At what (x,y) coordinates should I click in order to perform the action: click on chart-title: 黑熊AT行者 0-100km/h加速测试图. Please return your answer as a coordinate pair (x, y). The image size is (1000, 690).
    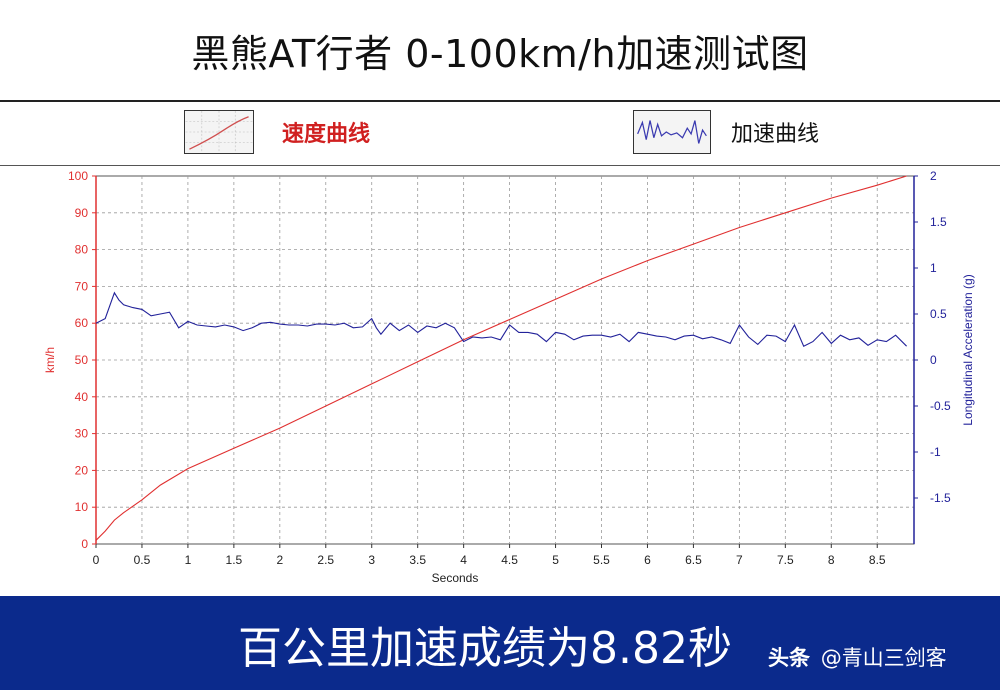
    Looking at the image, I should click on (500, 53).